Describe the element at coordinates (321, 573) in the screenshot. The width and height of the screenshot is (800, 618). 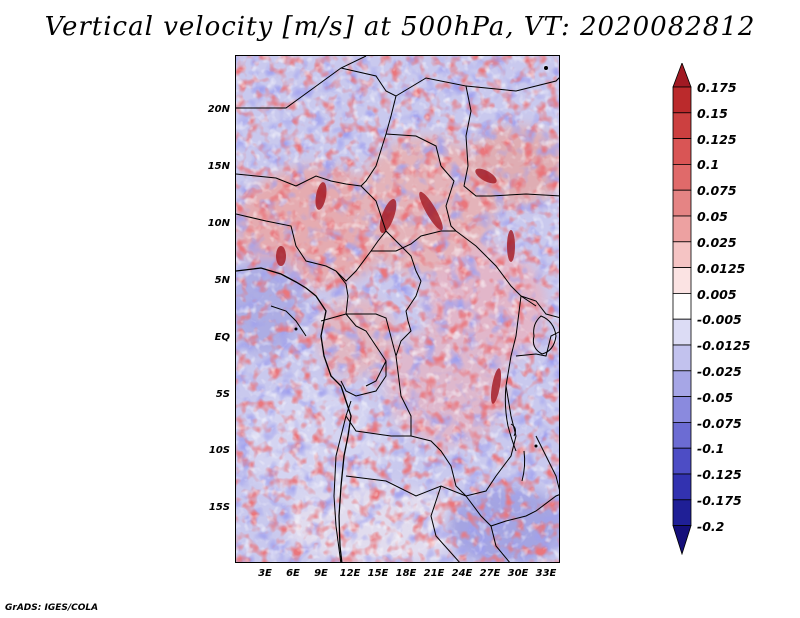
I see `lon-label-9e: 9E` at that location.